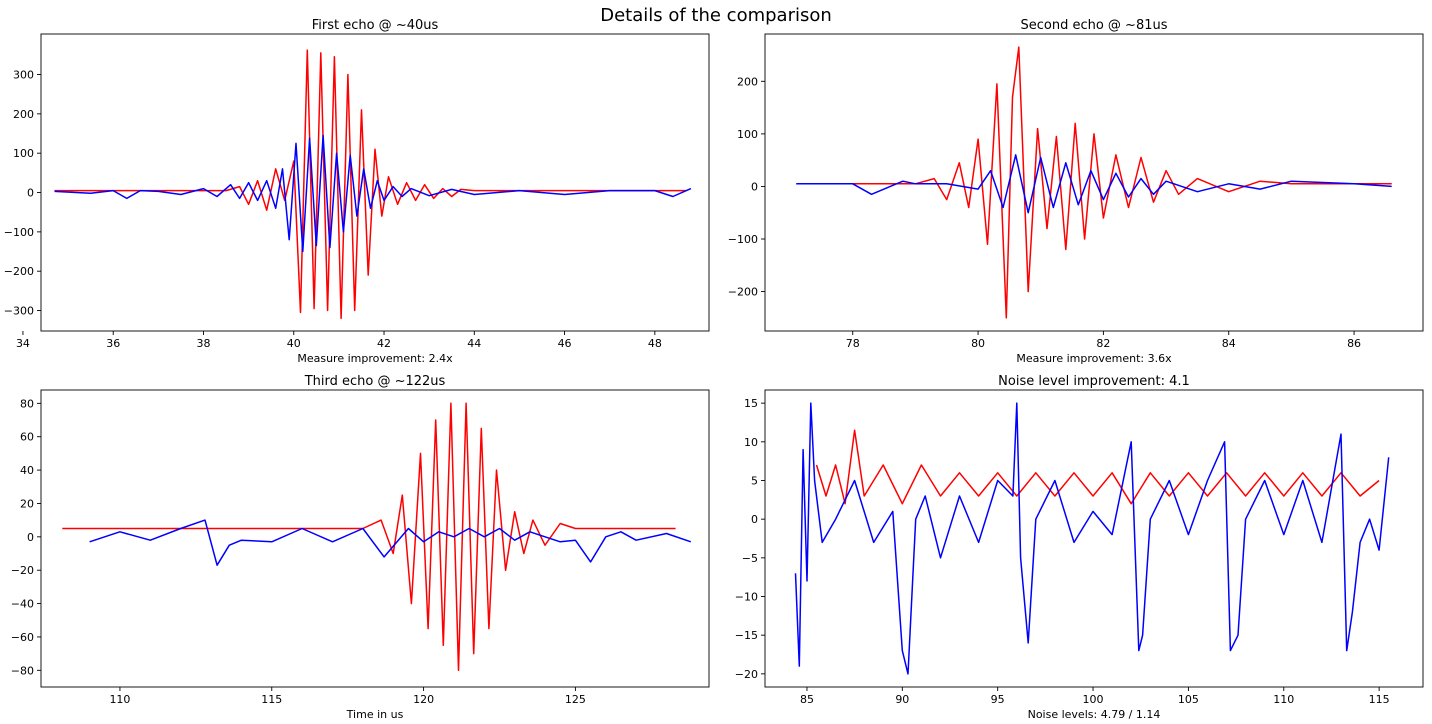 Image resolution: width=1432 pixels, height=724 pixels. I want to click on panel-title: Third echo @ ~122us, so click(375, 381).